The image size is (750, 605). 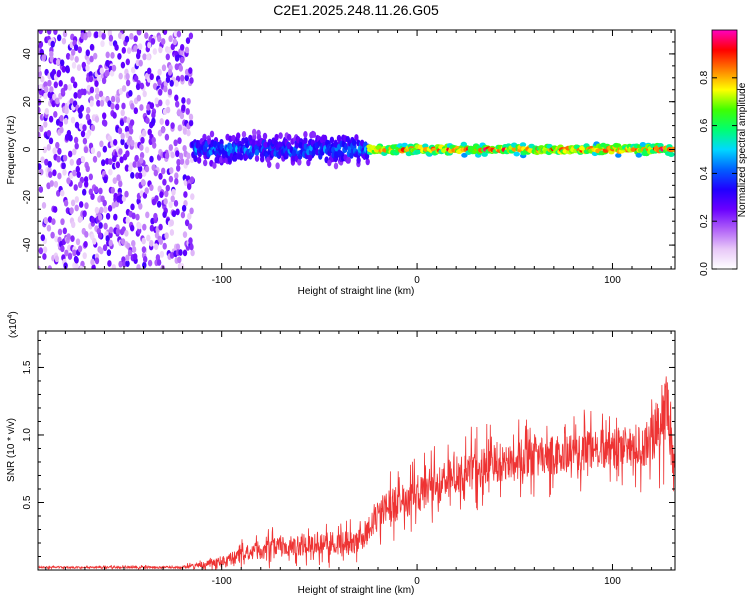 What do you see at coordinates (704, 269) in the screenshot?
I see `colorbar-tick-label: 0.0` at bounding box center [704, 269].